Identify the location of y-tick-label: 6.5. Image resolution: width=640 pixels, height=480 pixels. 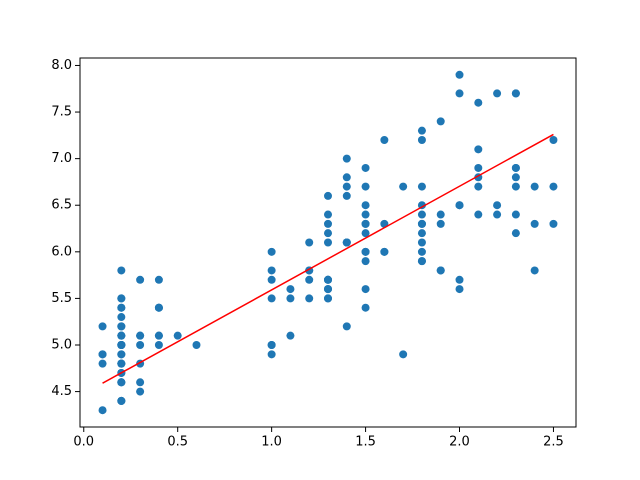
(61, 205).